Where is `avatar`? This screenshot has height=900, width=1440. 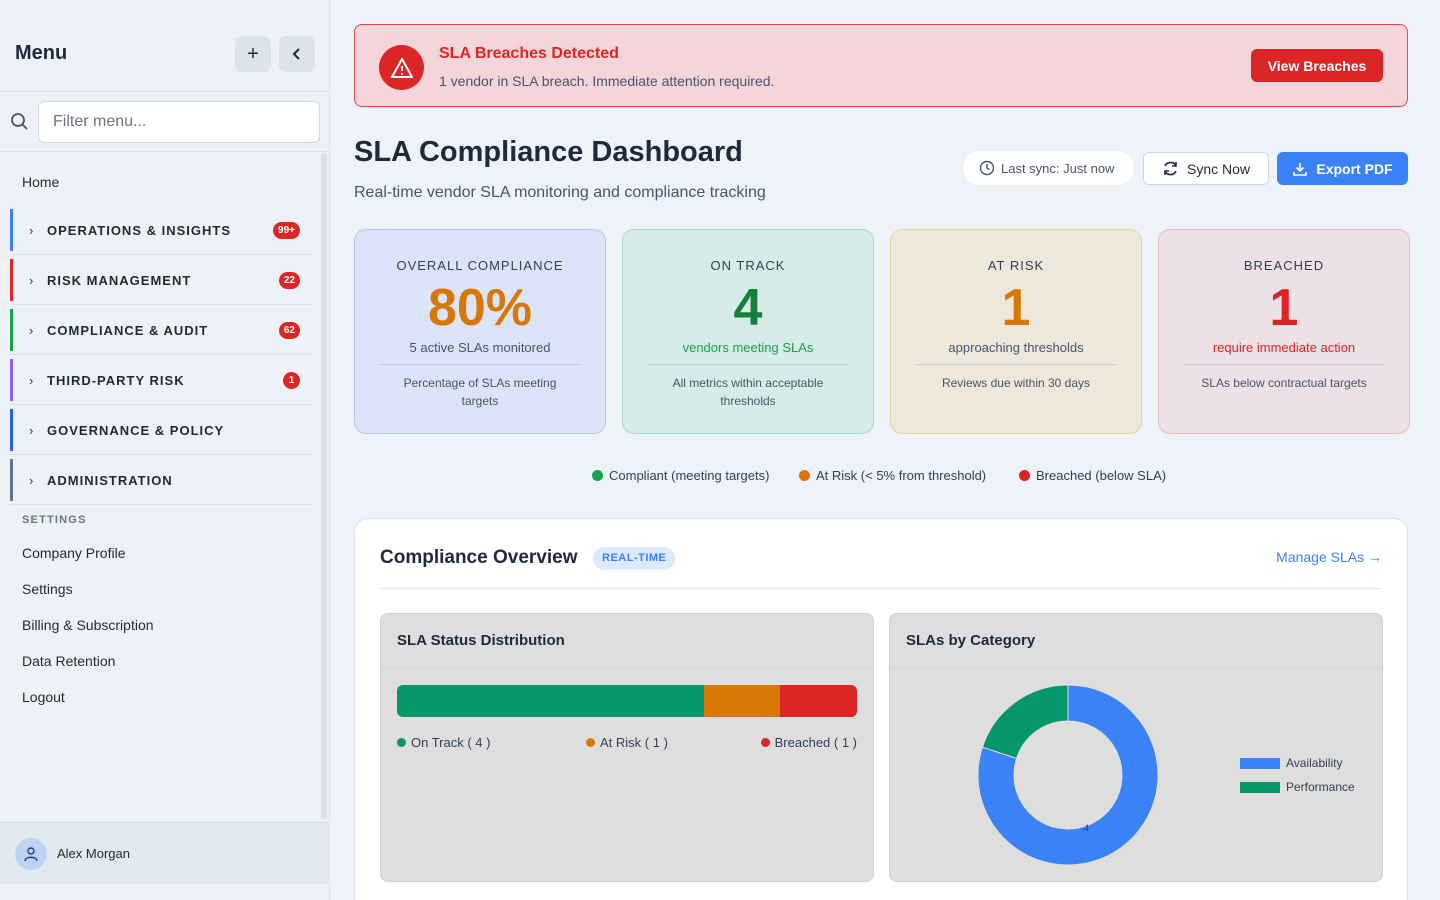
avatar is located at coordinates (31, 854).